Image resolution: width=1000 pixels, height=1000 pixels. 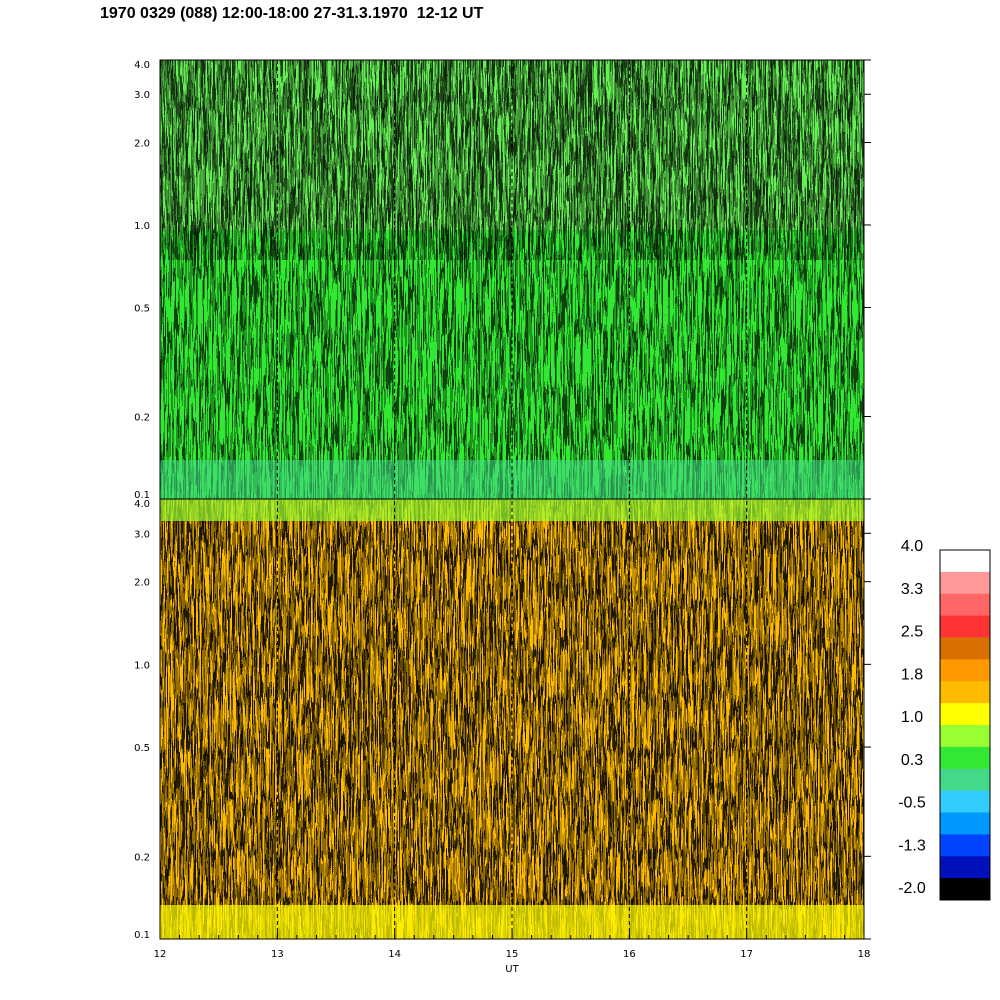 What do you see at coordinates (912, 632) in the screenshot?
I see `colorbar-label: 2.5` at bounding box center [912, 632].